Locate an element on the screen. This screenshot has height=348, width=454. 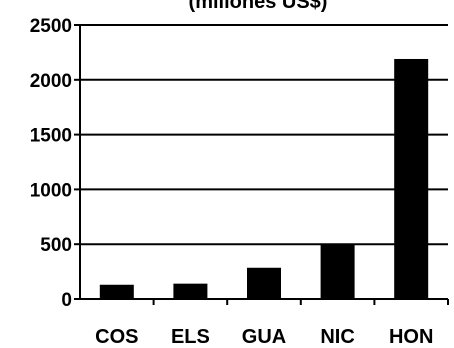
bar-hon is located at coordinates (411, 179).